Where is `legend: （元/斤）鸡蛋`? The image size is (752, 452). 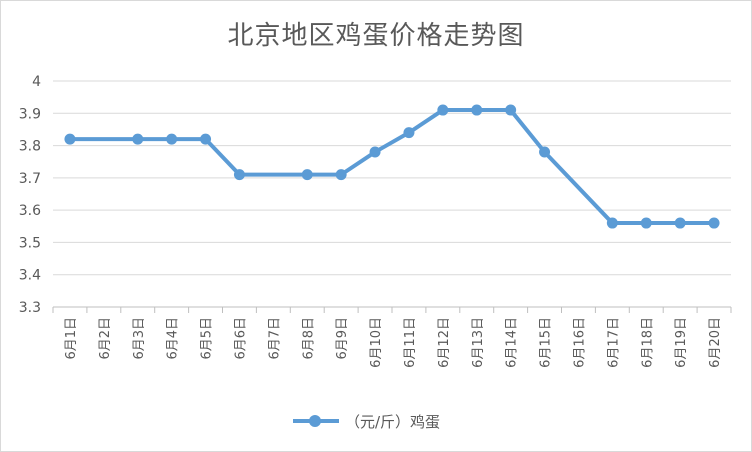
legend: （元/斤）鸡蛋 is located at coordinates (366, 421).